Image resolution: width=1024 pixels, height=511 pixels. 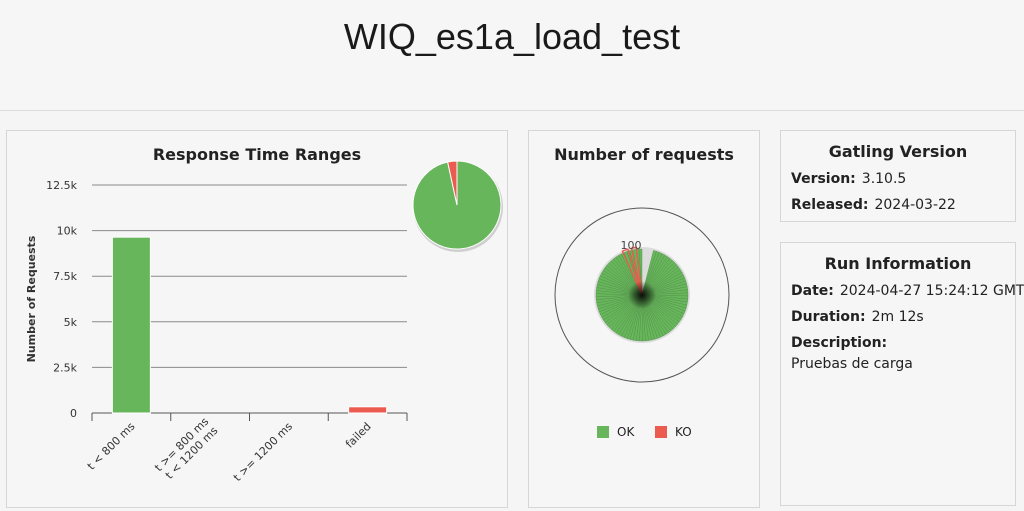 What do you see at coordinates (65, 276) in the screenshot?
I see `y-tick-label: 7.5k` at bounding box center [65, 276].